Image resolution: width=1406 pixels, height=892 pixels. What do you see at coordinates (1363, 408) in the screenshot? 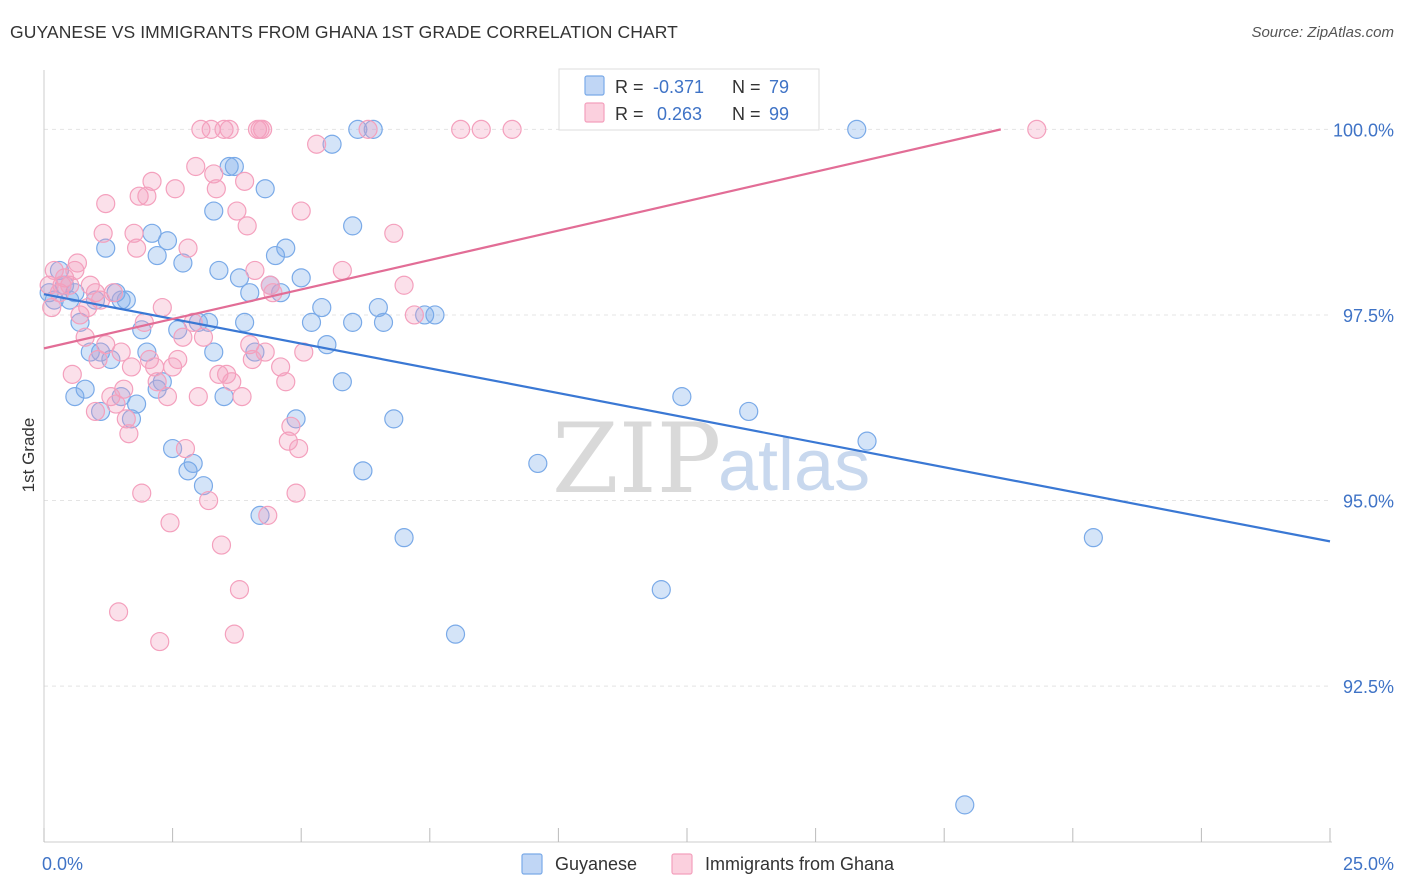
I see `y-axis-tick-labels: 100.0% 97.5% 95.0% 92.5%` at bounding box center [1363, 408].